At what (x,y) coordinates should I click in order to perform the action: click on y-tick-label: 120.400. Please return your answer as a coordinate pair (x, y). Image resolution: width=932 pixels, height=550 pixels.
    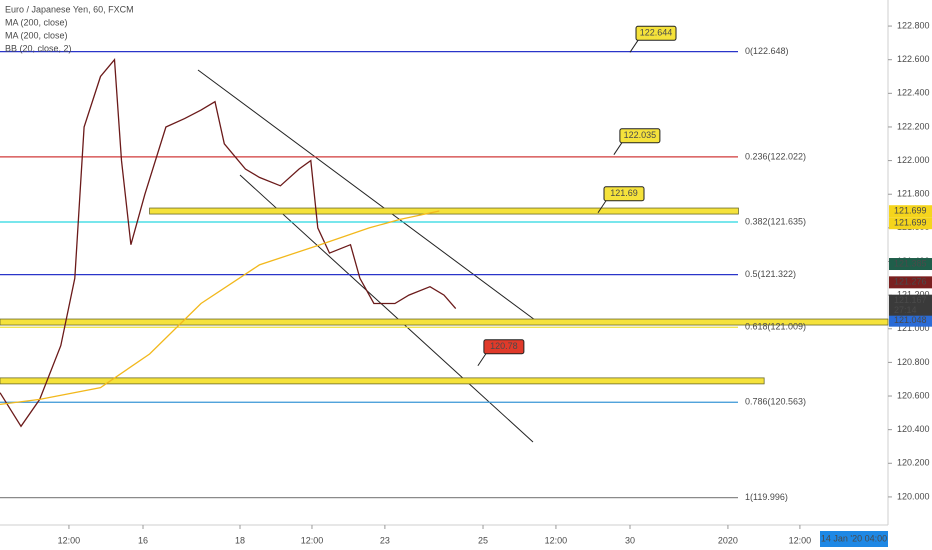
    Looking at the image, I should click on (913, 429).